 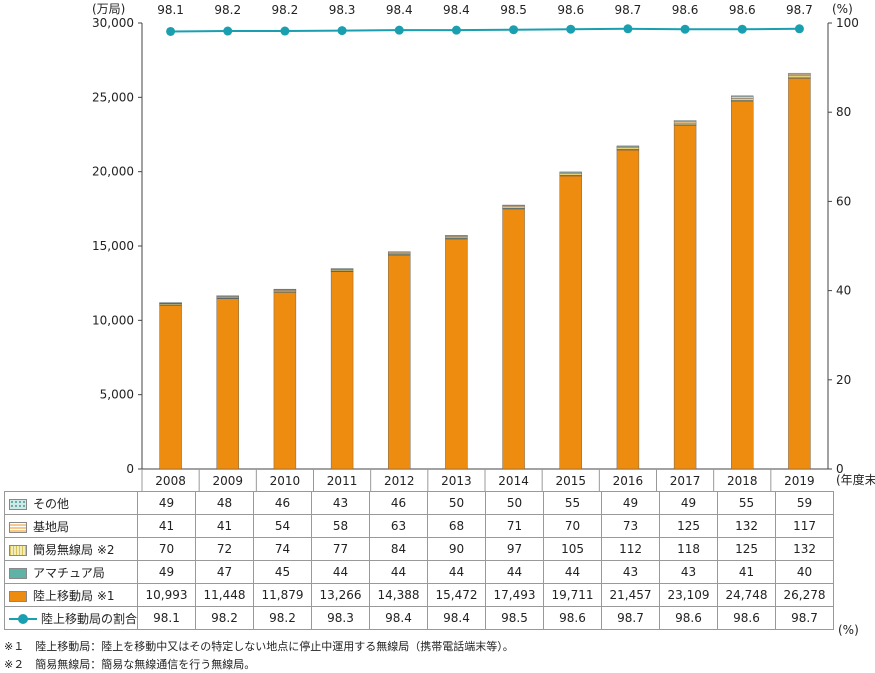 What do you see at coordinates (842, 9) in the screenshot?
I see `y2-unit-label: (%)` at bounding box center [842, 9].